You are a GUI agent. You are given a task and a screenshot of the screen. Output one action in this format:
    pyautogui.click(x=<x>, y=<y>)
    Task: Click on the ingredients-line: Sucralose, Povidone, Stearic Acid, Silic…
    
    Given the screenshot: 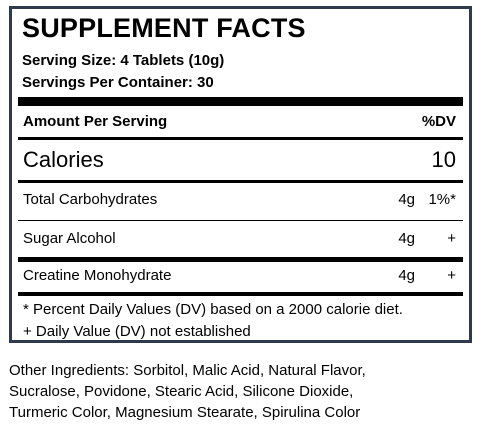 What is the action you would take?
    pyautogui.click(x=181, y=391)
    